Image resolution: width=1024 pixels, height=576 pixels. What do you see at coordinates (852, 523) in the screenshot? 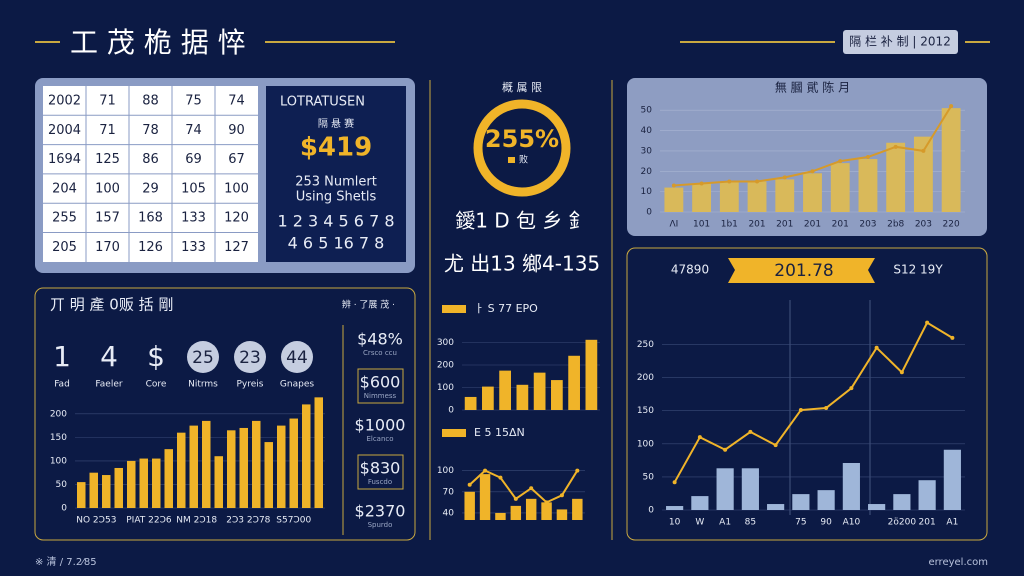
I see `x-tick-label: A10` at bounding box center [852, 523].